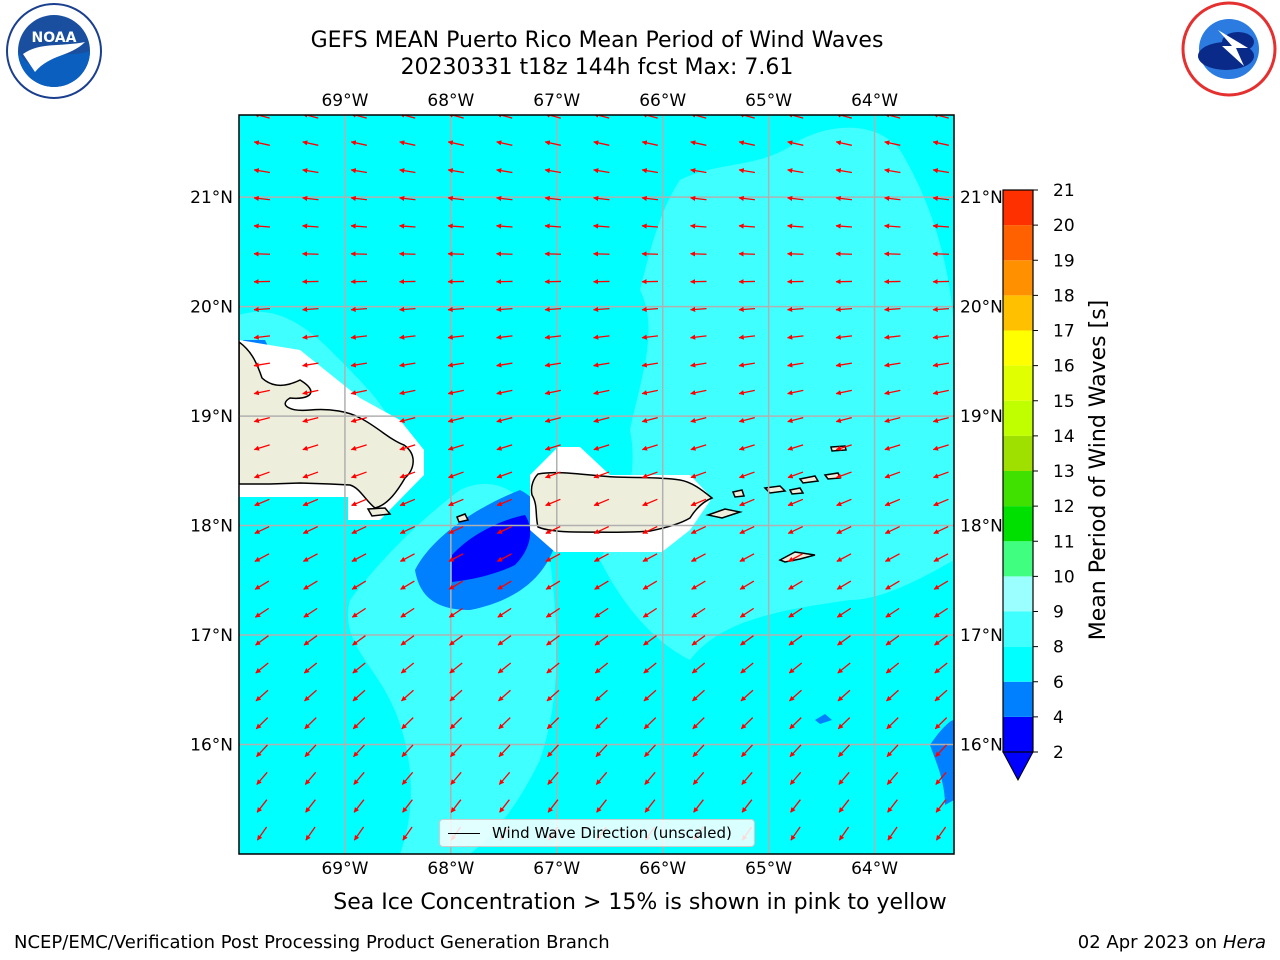  What do you see at coordinates (874, 869) in the screenshot?
I see `lon-tick-label: 64°W` at bounding box center [874, 869].